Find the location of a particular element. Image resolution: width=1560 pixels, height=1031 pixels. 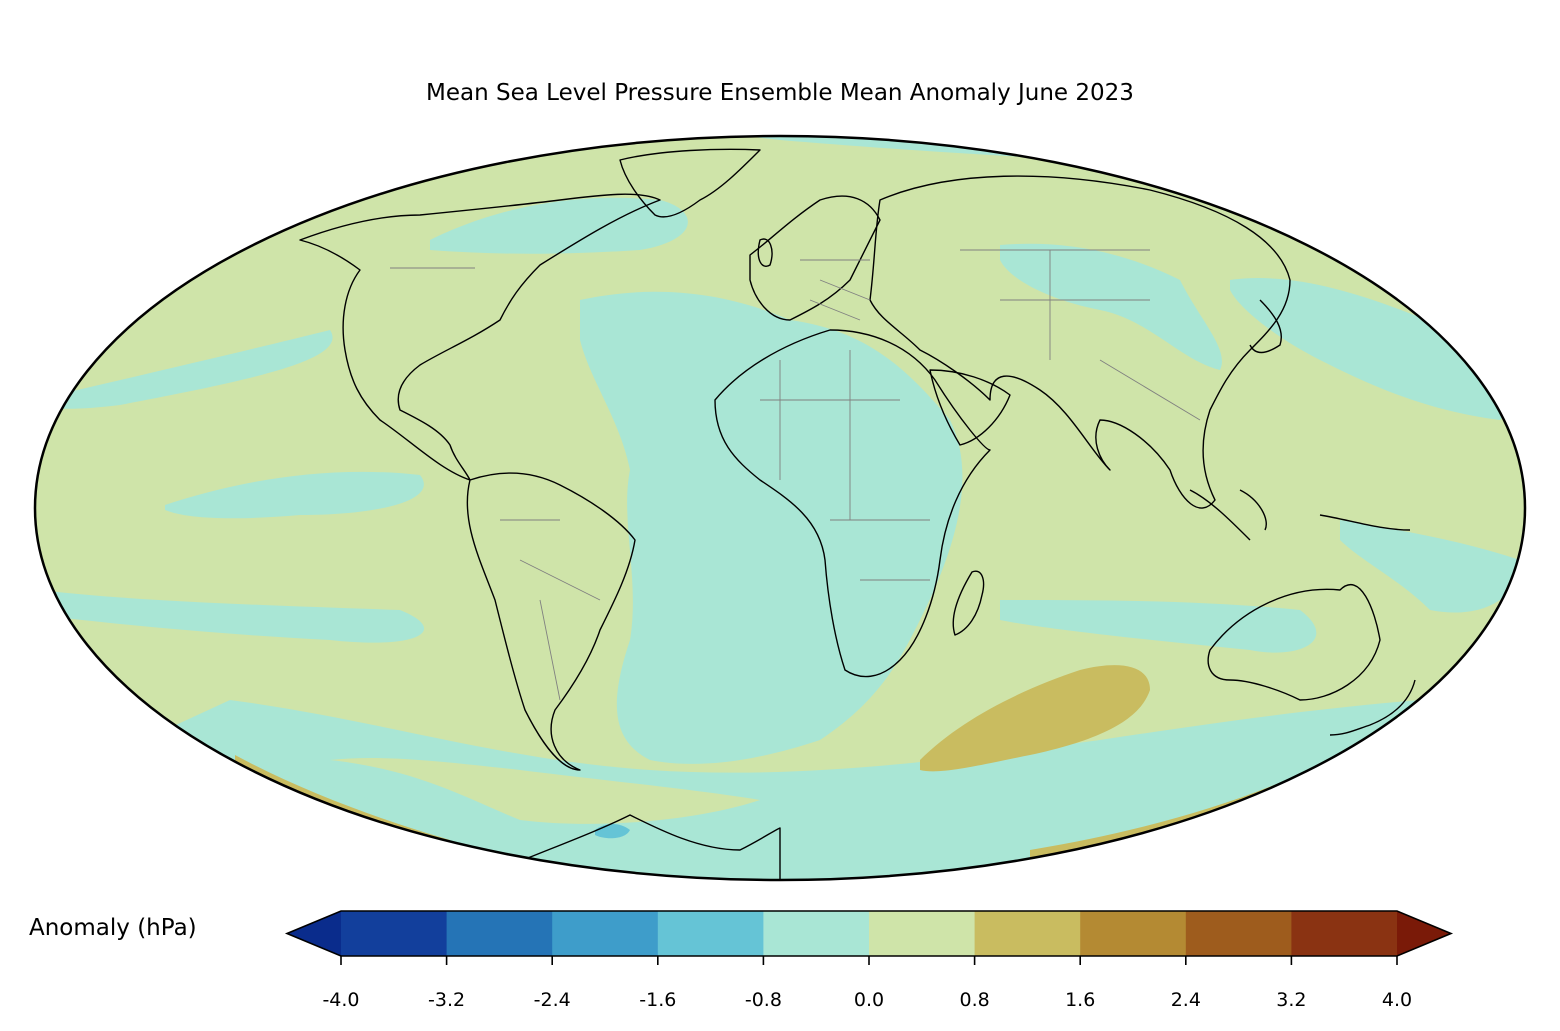

anomaly-region-indian-south is located at coordinates (1158, 626).